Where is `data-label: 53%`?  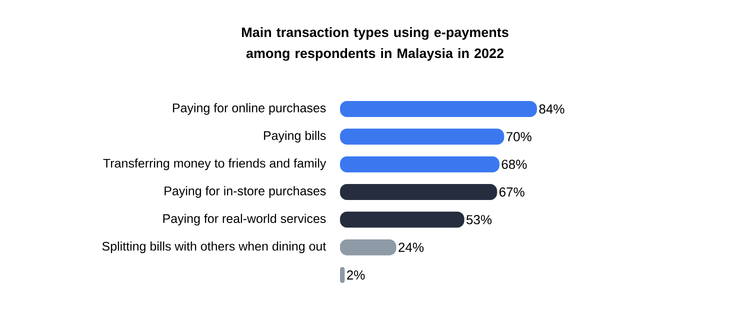
data-label: 53% is located at coordinates (479, 219).